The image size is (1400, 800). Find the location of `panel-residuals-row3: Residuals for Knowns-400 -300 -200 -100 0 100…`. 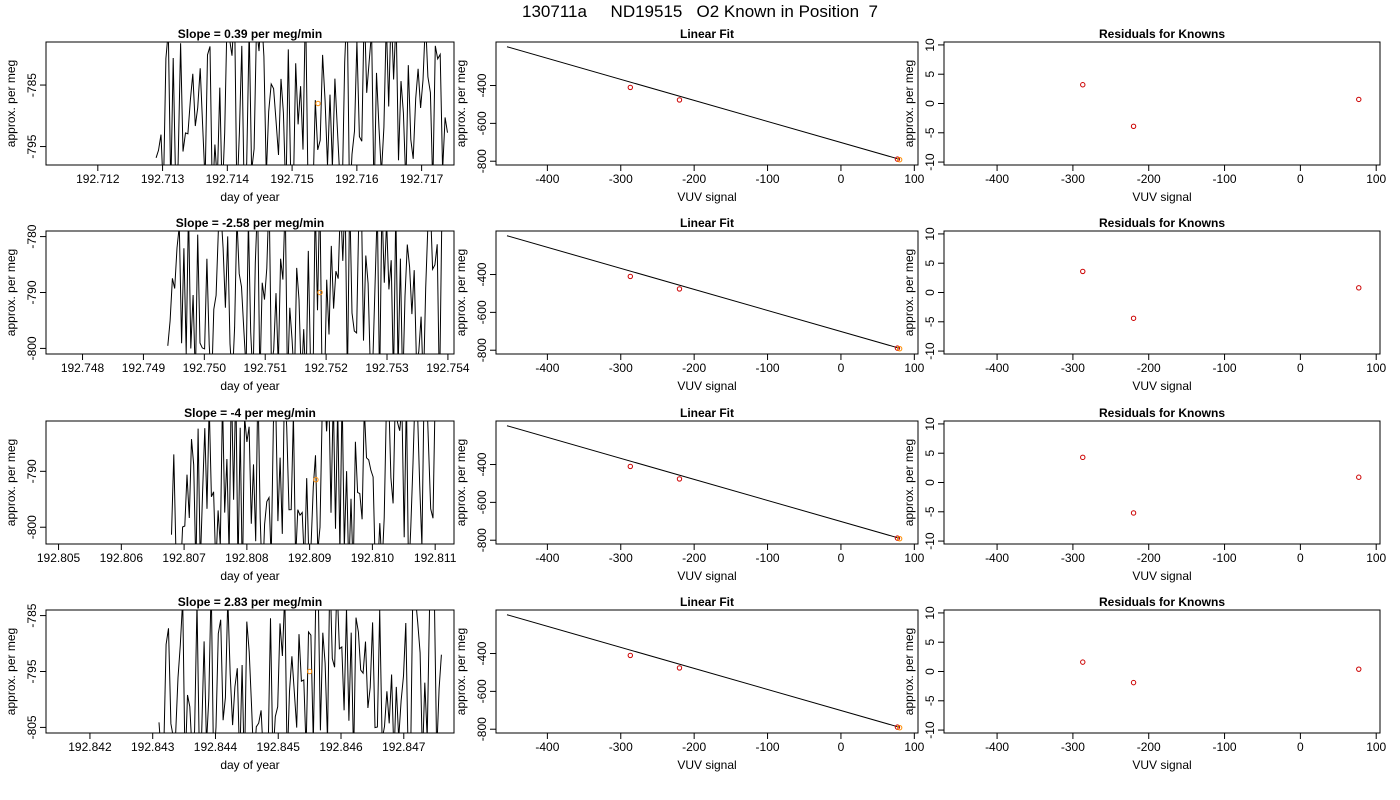

panel-residuals-row3: Residuals for Knowns-400 -300 -200 -100 0 100… is located at coordinates (1144, 494).